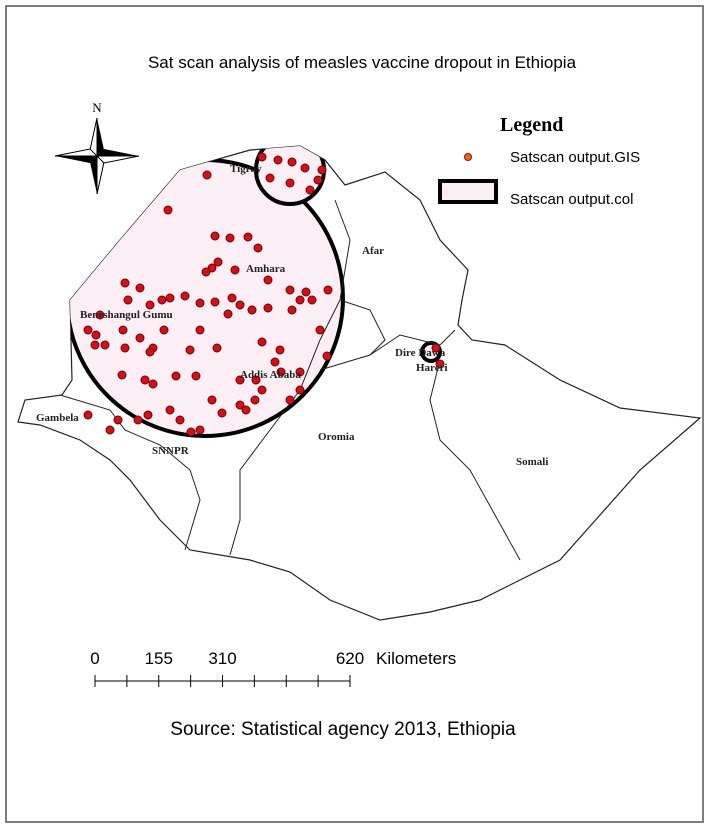  What do you see at coordinates (270, 375) in the screenshot?
I see `region-label: Addis Ababa` at bounding box center [270, 375].